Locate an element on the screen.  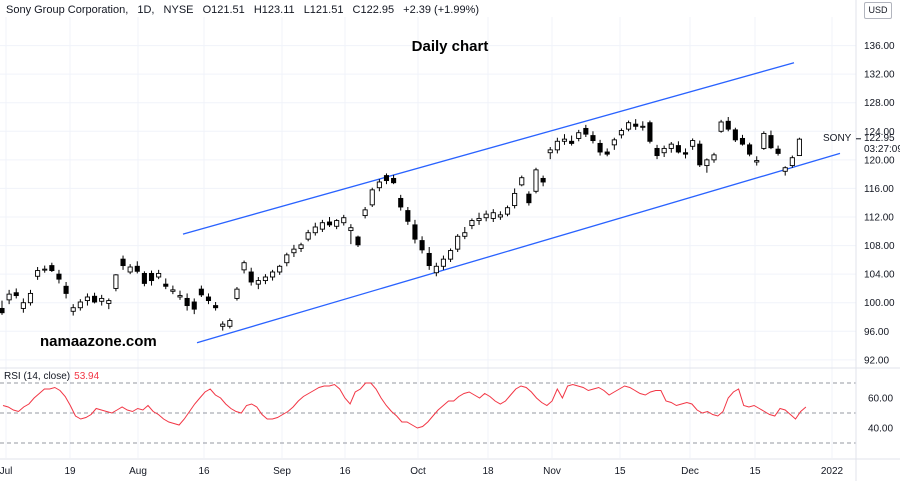
rsi-legend: RSI (14, close) 53.94 is located at coordinates (51, 376).